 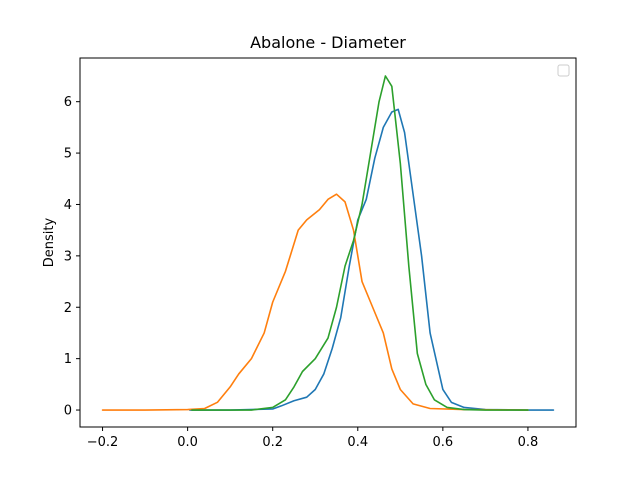 What do you see at coordinates (272, 442) in the screenshot?
I see `x-tick-label: 0.2` at bounding box center [272, 442].